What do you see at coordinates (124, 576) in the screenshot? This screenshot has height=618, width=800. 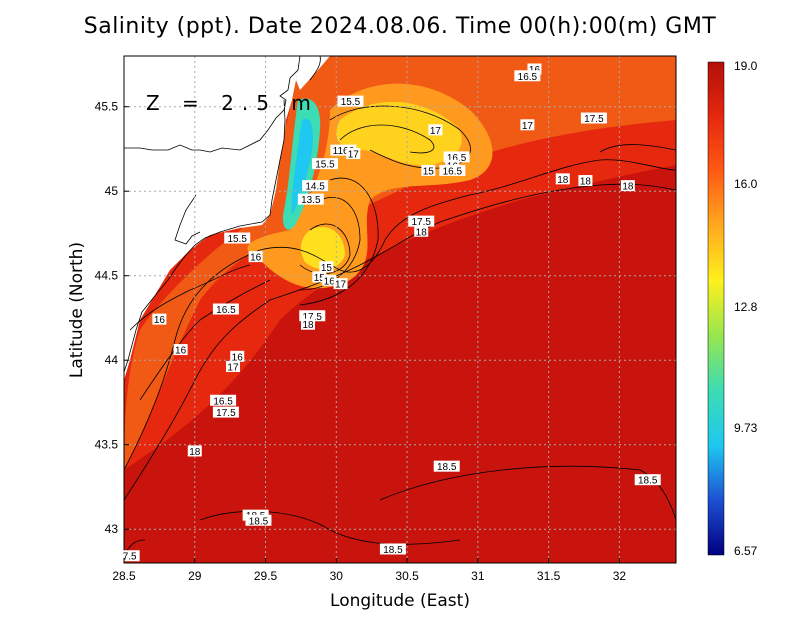 I see `x-tick-label: 28.5` at bounding box center [124, 576].